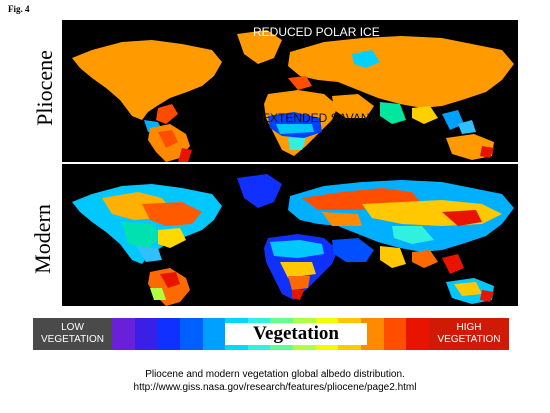  Describe the element at coordinates (320, 118) in the screenshot. I see `annotation-extended-savana: EXTENDED SAVANA` at that location.